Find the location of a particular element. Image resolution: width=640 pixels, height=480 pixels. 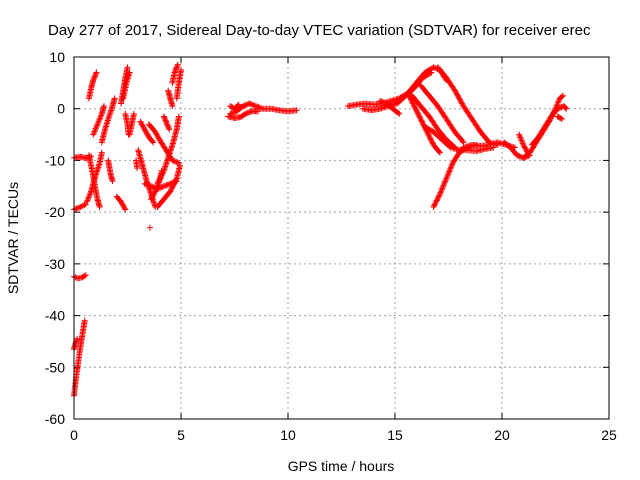

y-tick-label: -10 is located at coordinates (55, 160).